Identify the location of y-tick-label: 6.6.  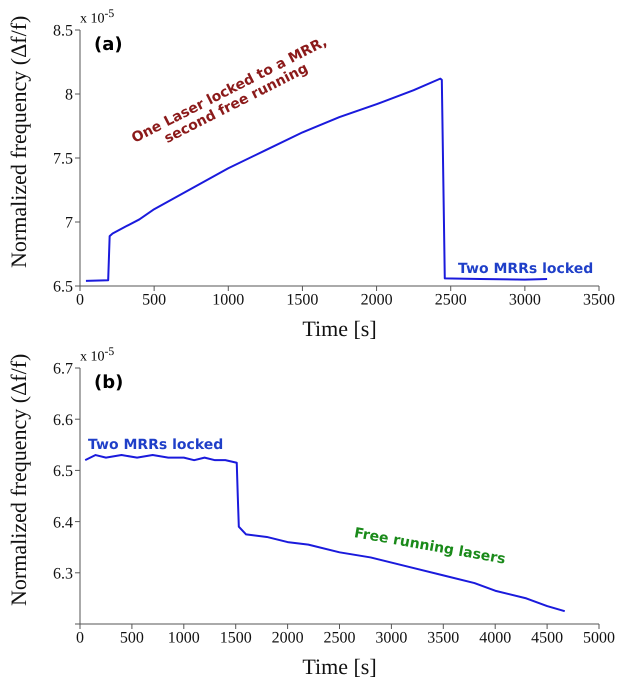
(63, 420).